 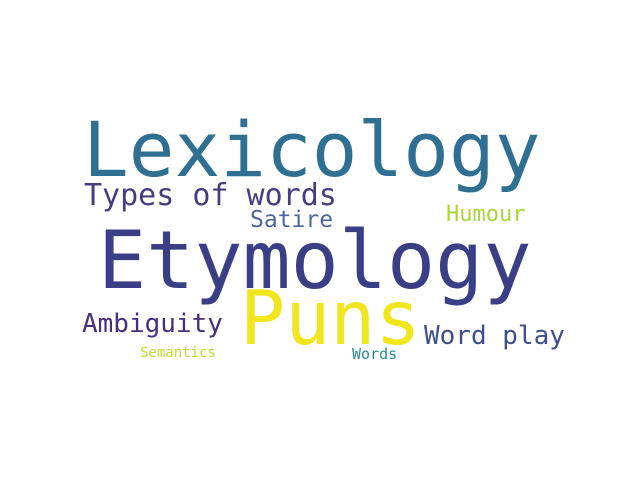 What do you see at coordinates (375, 354) in the screenshot?
I see `word-words: Words` at bounding box center [375, 354].